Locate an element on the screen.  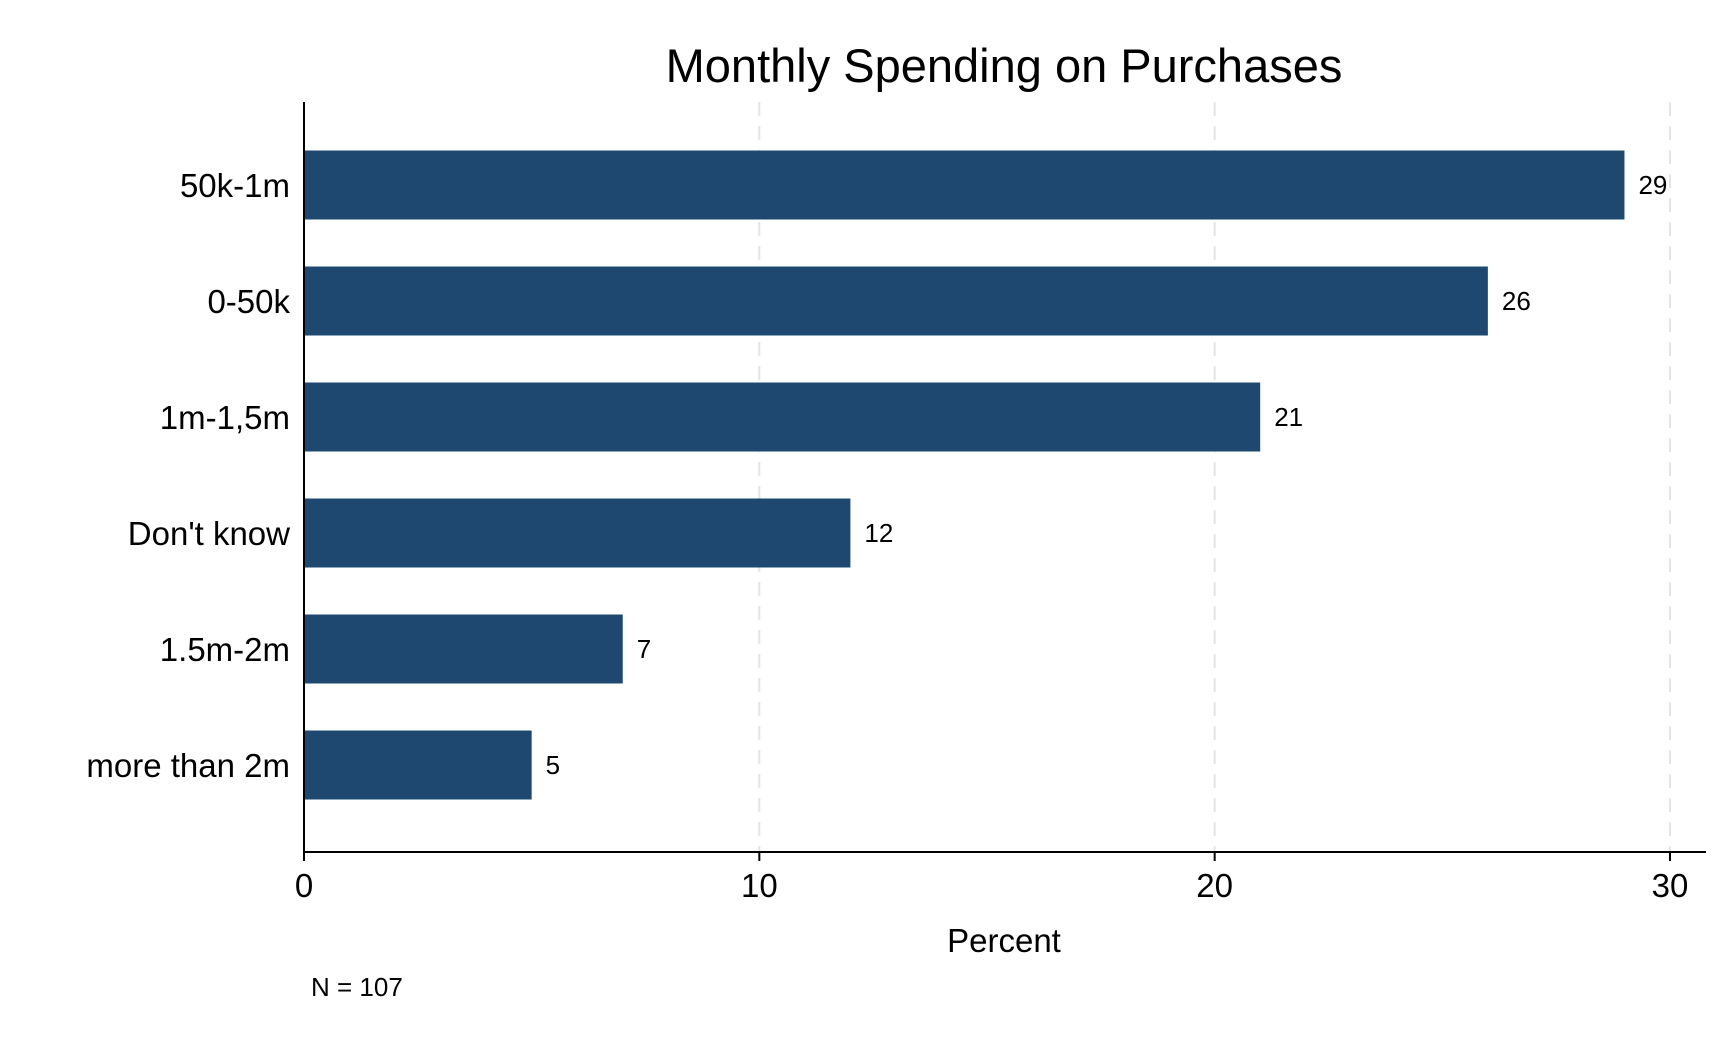
x-axis-title: Percent is located at coordinates (1004, 940).